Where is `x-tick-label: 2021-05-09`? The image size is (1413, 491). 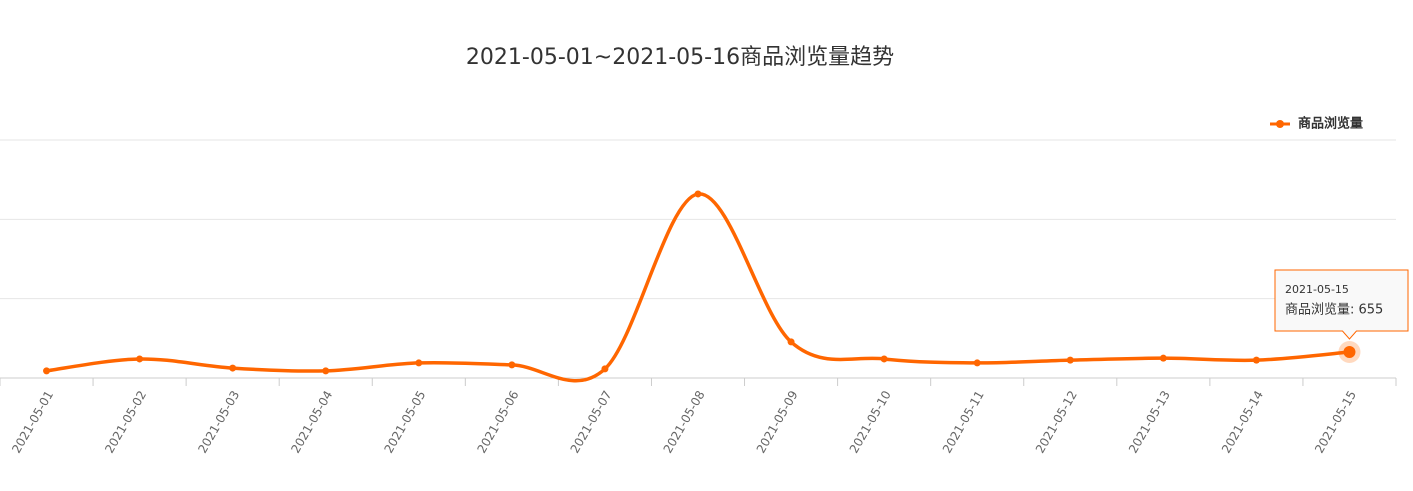 x-tick-label: 2021-05-09 is located at coordinates (777, 421).